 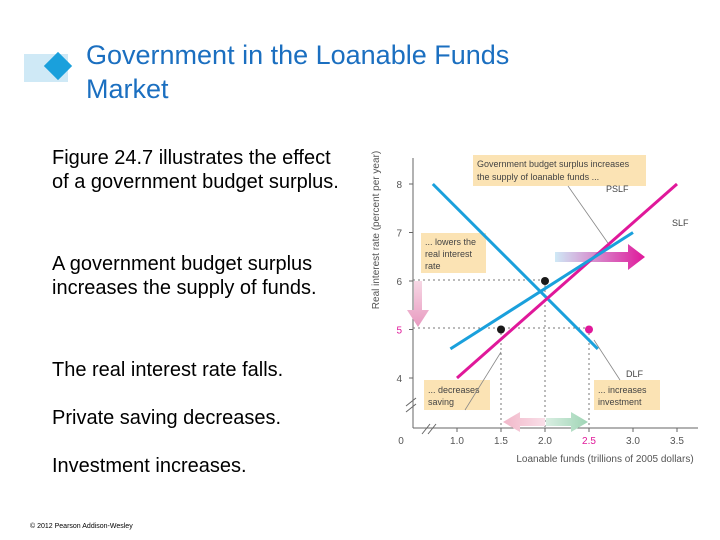 I want to click on curve-label: SLF, so click(x=680, y=223).